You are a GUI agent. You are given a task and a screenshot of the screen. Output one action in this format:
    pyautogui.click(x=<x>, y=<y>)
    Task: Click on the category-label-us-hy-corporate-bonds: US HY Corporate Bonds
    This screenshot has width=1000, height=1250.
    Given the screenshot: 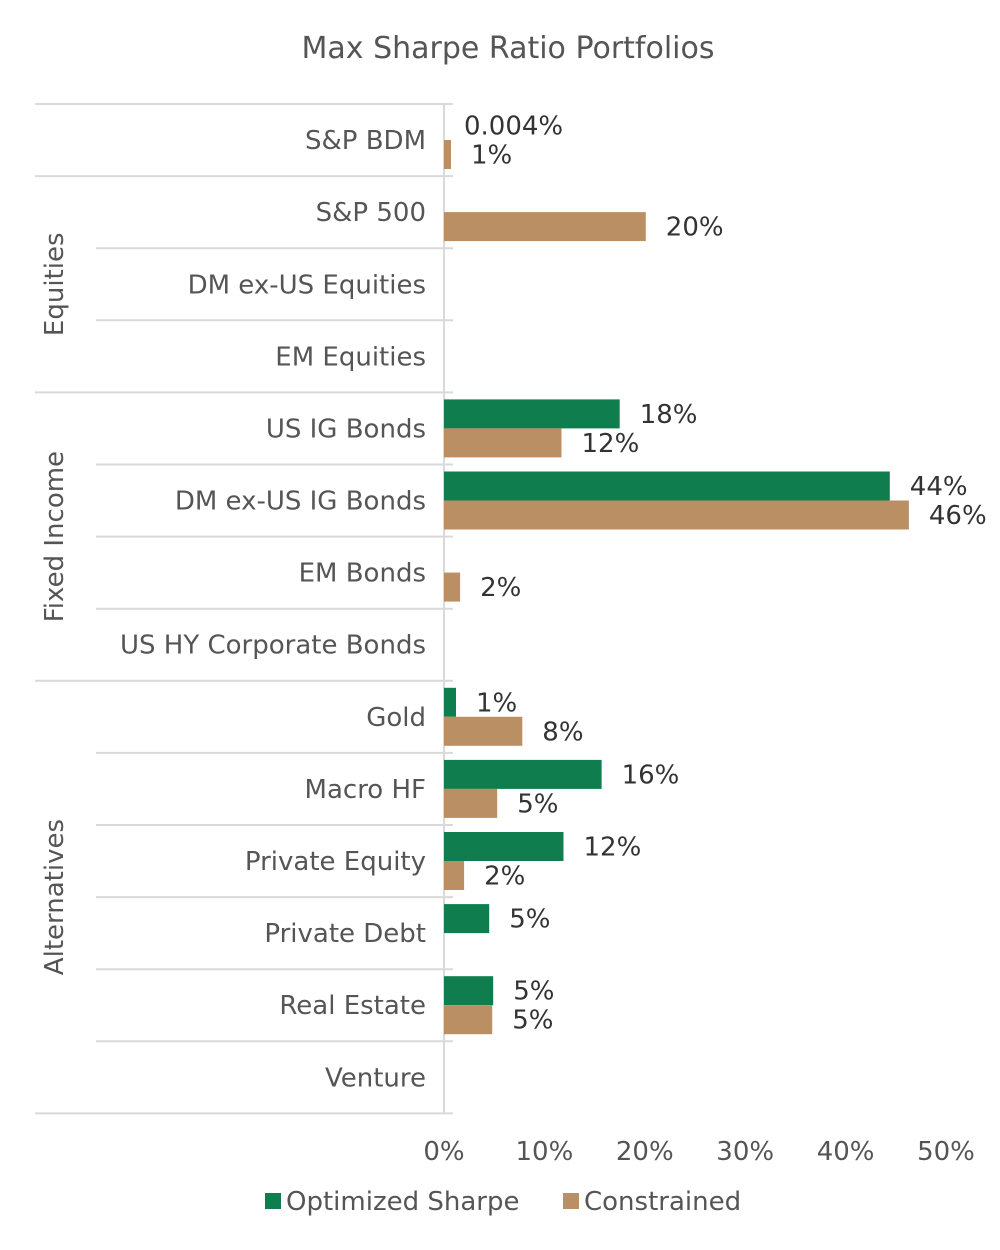 What is the action you would take?
    pyautogui.click(x=273, y=646)
    